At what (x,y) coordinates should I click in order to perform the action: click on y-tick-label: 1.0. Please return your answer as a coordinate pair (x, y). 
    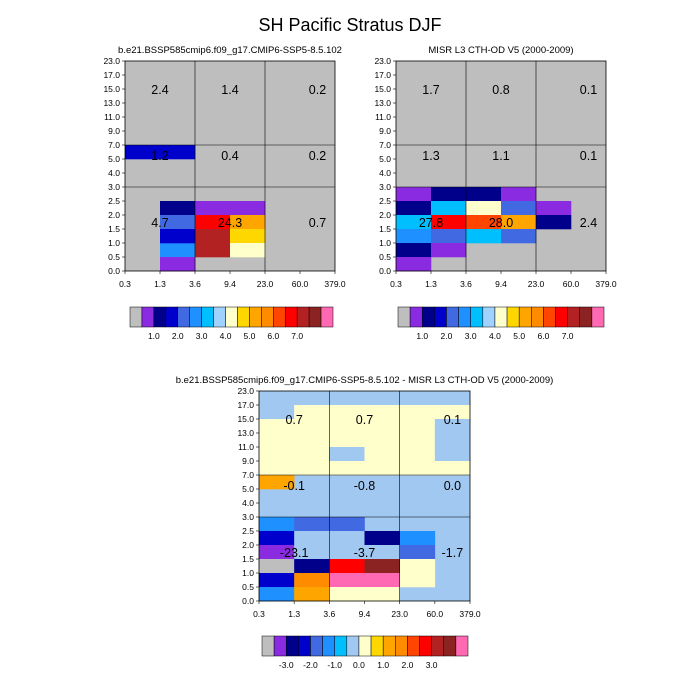
    Looking at the image, I should click on (114, 243).